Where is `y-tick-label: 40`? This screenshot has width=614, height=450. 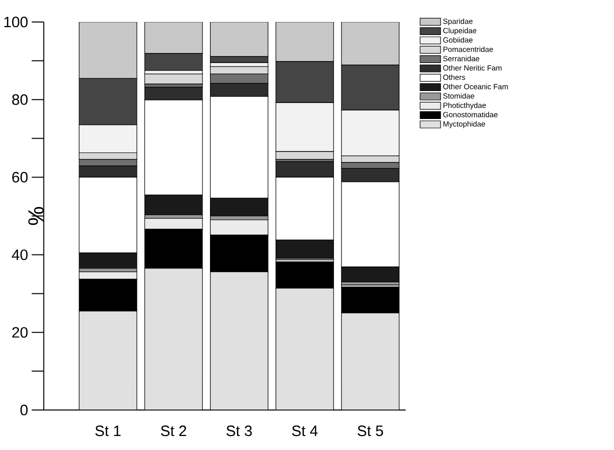 y-tick-label: 40 is located at coordinates (20, 254).